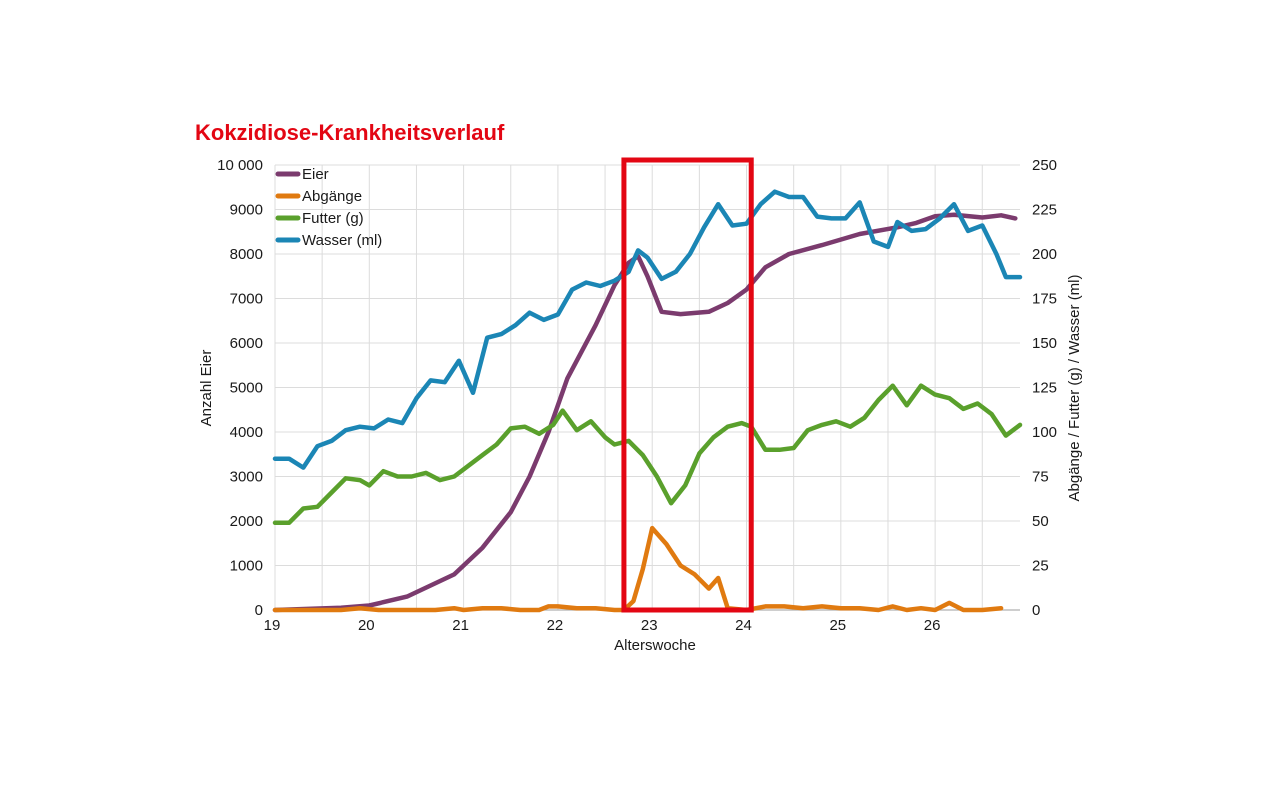  What do you see at coordinates (649, 625) in the screenshot?
I see `x-tick: 23` at bounding box center [649, 625].